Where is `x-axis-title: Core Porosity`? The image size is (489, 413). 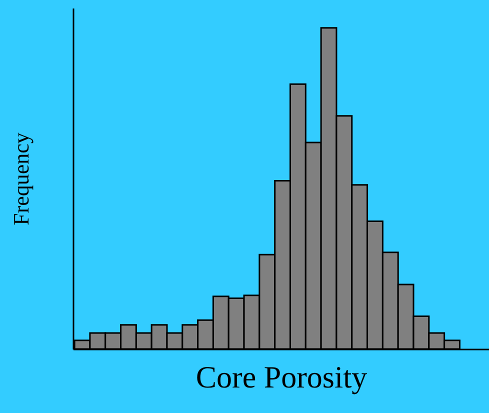 x-axis-title: Core Porosity is located at coordinates (282, 377).